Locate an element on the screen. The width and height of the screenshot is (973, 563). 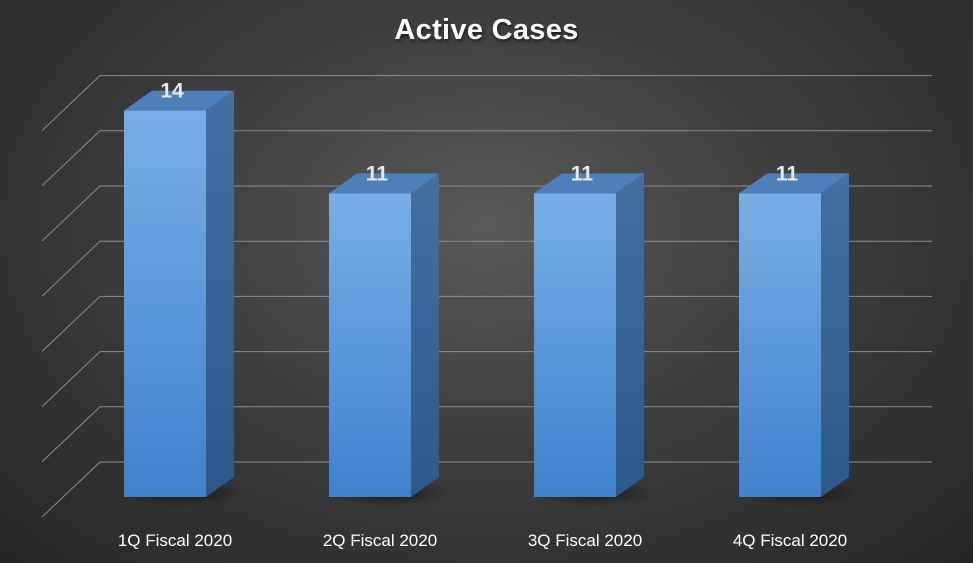
category-label: 2Q Fiscal 2020 is located at coordinates (380, 540).